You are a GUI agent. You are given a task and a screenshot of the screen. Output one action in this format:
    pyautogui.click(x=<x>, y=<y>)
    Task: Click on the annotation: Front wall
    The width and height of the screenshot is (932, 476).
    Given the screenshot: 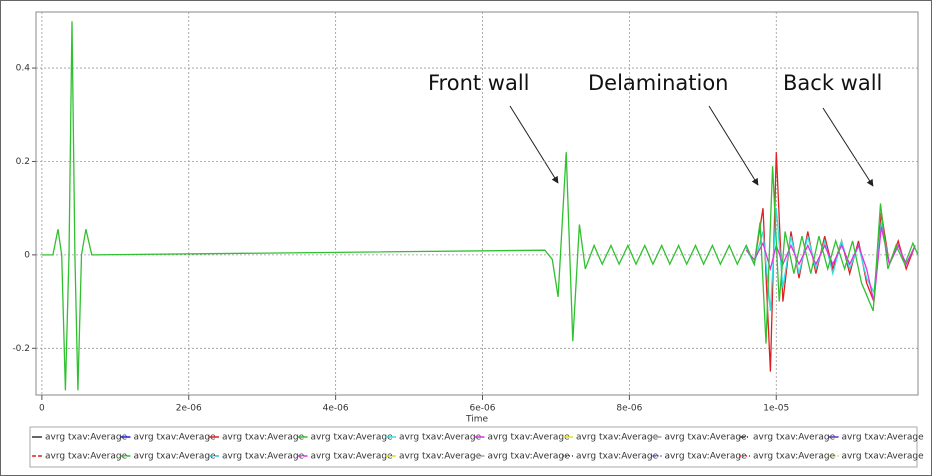 What is the action you would take?
    pyautogui.click(x=479, y=83)
    